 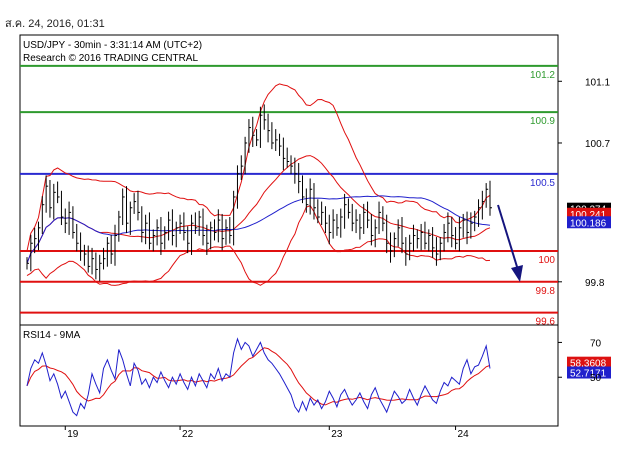 I want to click on lower-band-line, so click(x=258, y=245).